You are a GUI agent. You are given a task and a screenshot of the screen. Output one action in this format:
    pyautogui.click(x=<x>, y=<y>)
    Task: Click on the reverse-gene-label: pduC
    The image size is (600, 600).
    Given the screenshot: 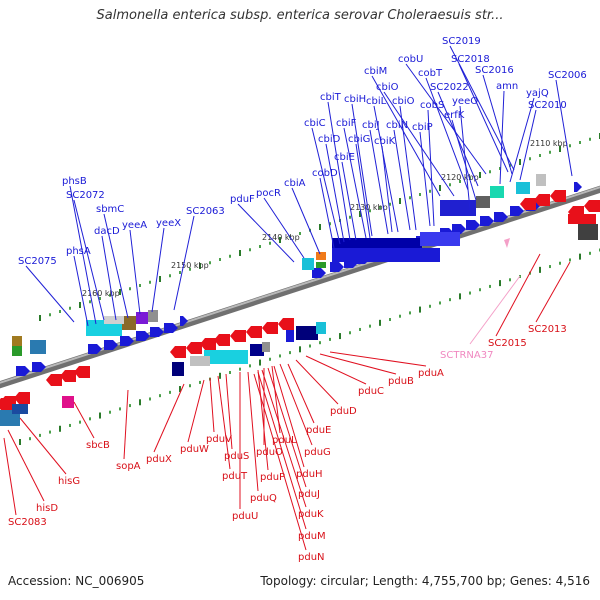 What is the action you would take?
    pyautogui.click(x=371, y=391)
    